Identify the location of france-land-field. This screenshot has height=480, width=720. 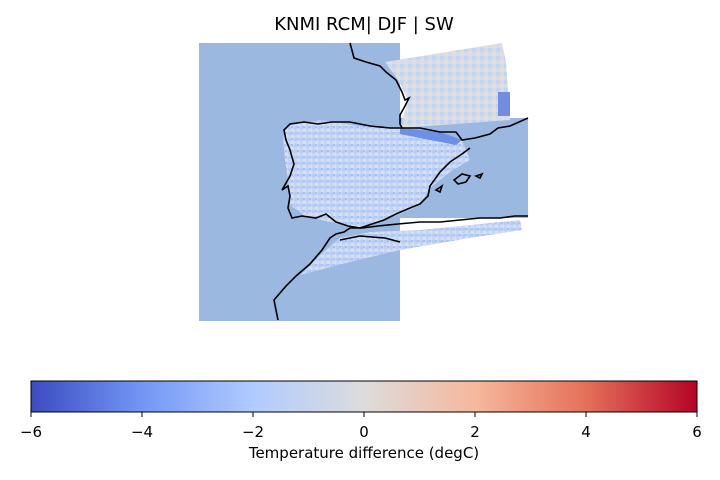
(447, 85).